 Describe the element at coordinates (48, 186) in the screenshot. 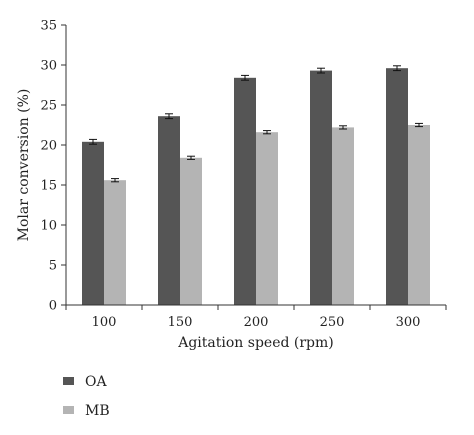

I see `y-tick-label: 15` at that location.